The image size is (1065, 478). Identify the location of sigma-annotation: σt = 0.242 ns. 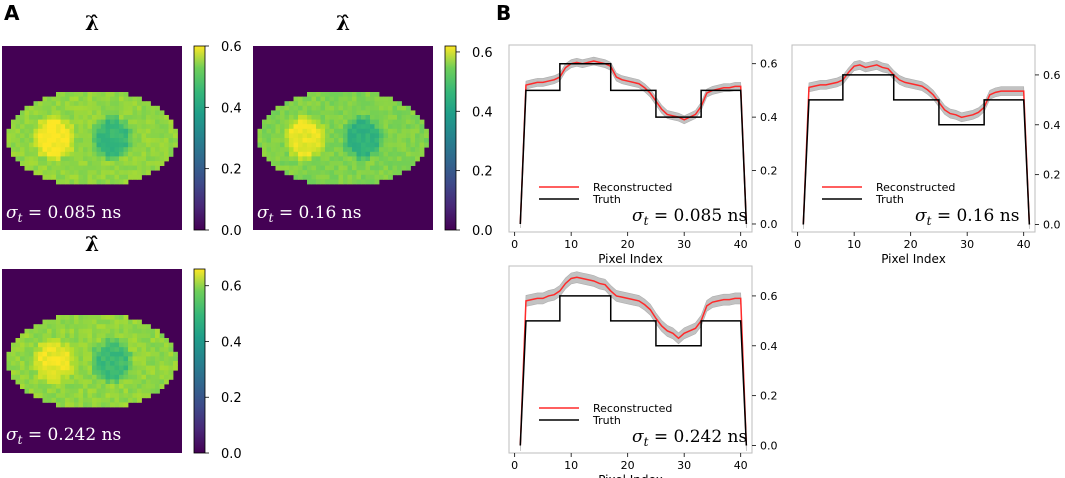
(689, 438).